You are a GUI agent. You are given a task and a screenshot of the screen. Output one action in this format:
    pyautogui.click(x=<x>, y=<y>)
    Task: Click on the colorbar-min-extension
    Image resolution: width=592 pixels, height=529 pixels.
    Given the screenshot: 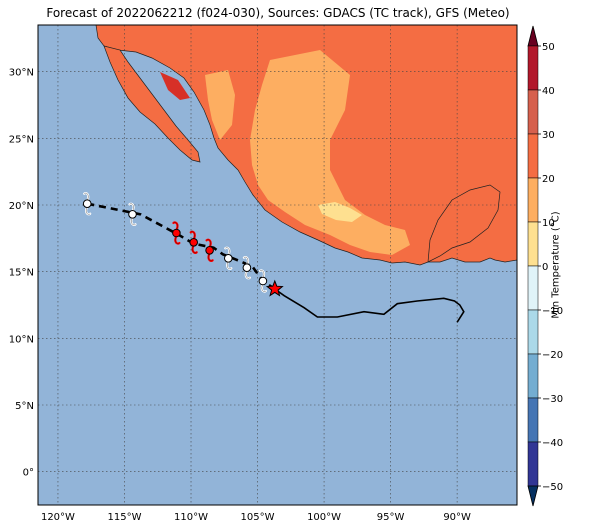 What is the action you would take?
    pyautogui.click(x=533, y=496)
    